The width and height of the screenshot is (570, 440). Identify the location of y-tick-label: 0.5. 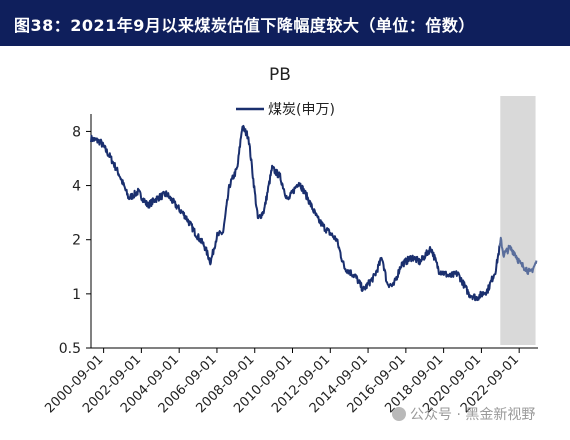
(70, 349).